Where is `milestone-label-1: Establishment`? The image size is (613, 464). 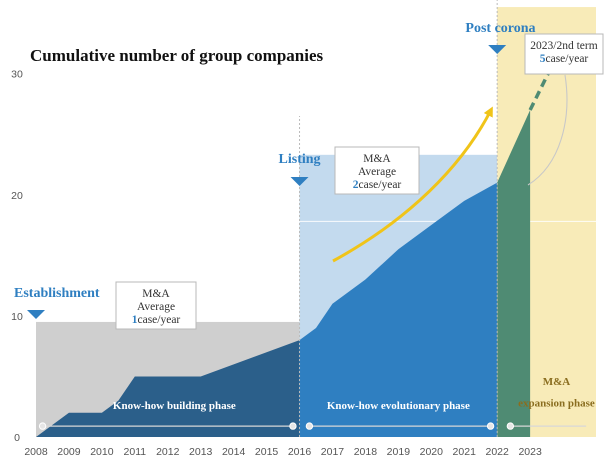 milestone-label-1: Establishment is located at coordinates (57, 293).